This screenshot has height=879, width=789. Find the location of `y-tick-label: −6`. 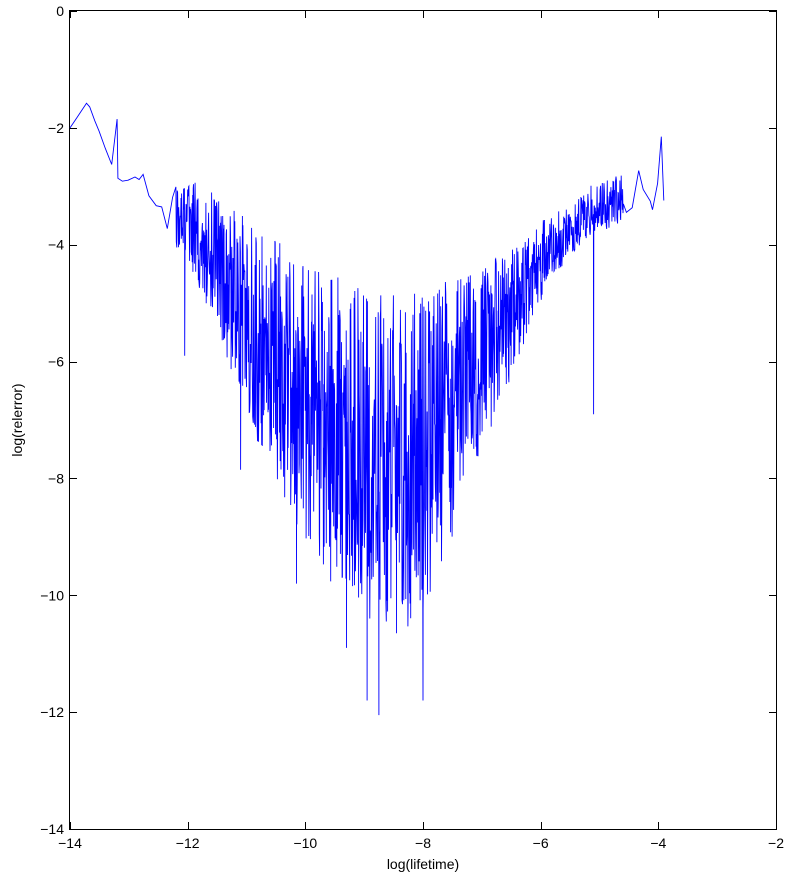

y-tick-label: −6 is located at coordinates (56, 362).